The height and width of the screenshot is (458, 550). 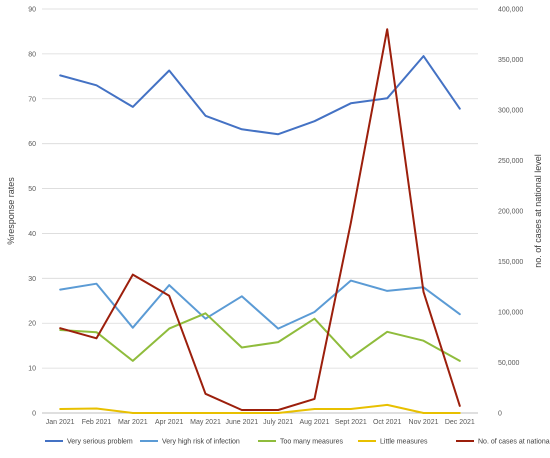 What do you see at coordinates (32, 99) in the screenshot?
I see `left-tick-label: 70` at bounding box center [32, 99].